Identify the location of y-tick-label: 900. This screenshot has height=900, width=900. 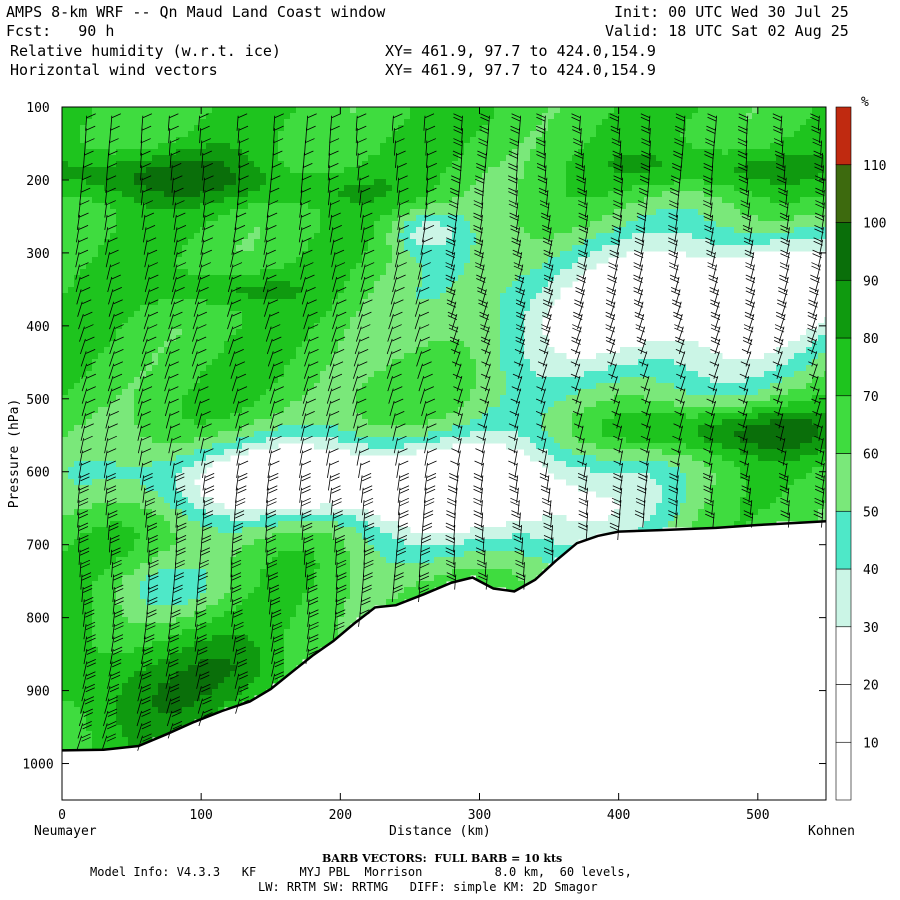
(37, 692).